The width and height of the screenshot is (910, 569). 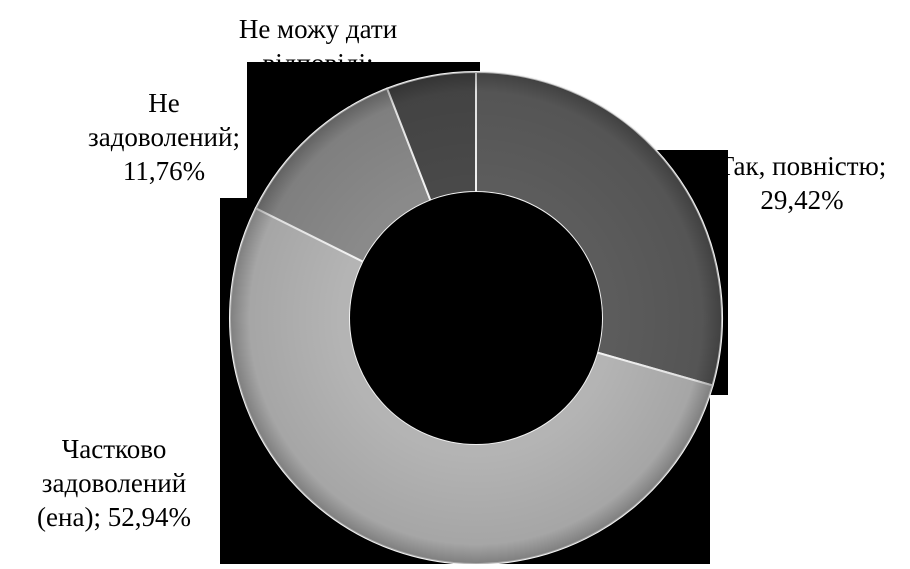 I want to click on slice-label-4: Не можу дати відповіді; 5,88%, so click(x=318, y=63).